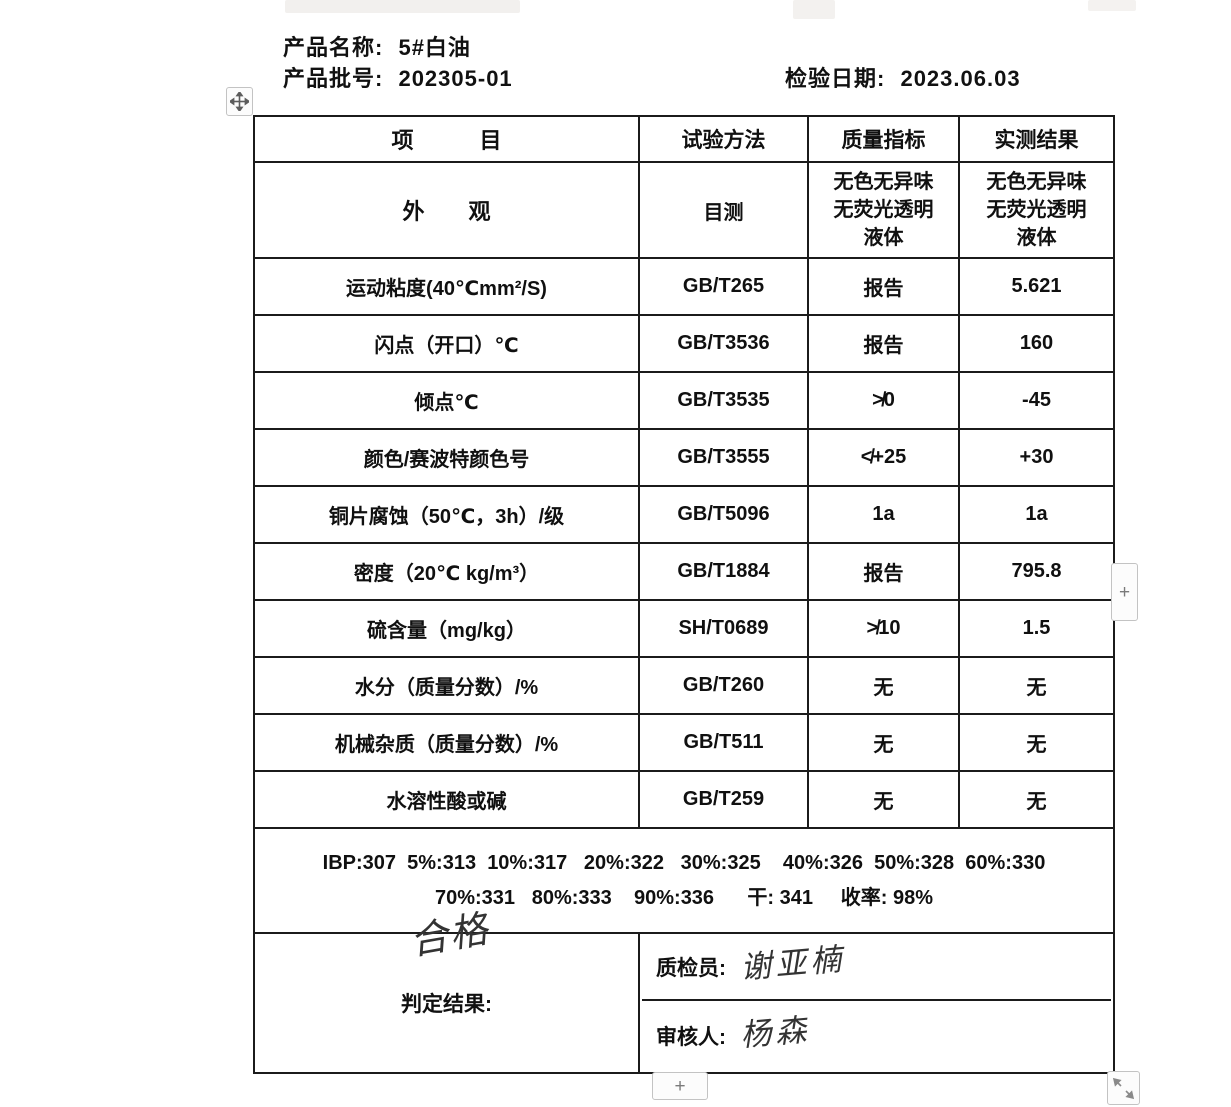  I want to click on inspection-date-value: 2023.06.03, so click(960, 78).